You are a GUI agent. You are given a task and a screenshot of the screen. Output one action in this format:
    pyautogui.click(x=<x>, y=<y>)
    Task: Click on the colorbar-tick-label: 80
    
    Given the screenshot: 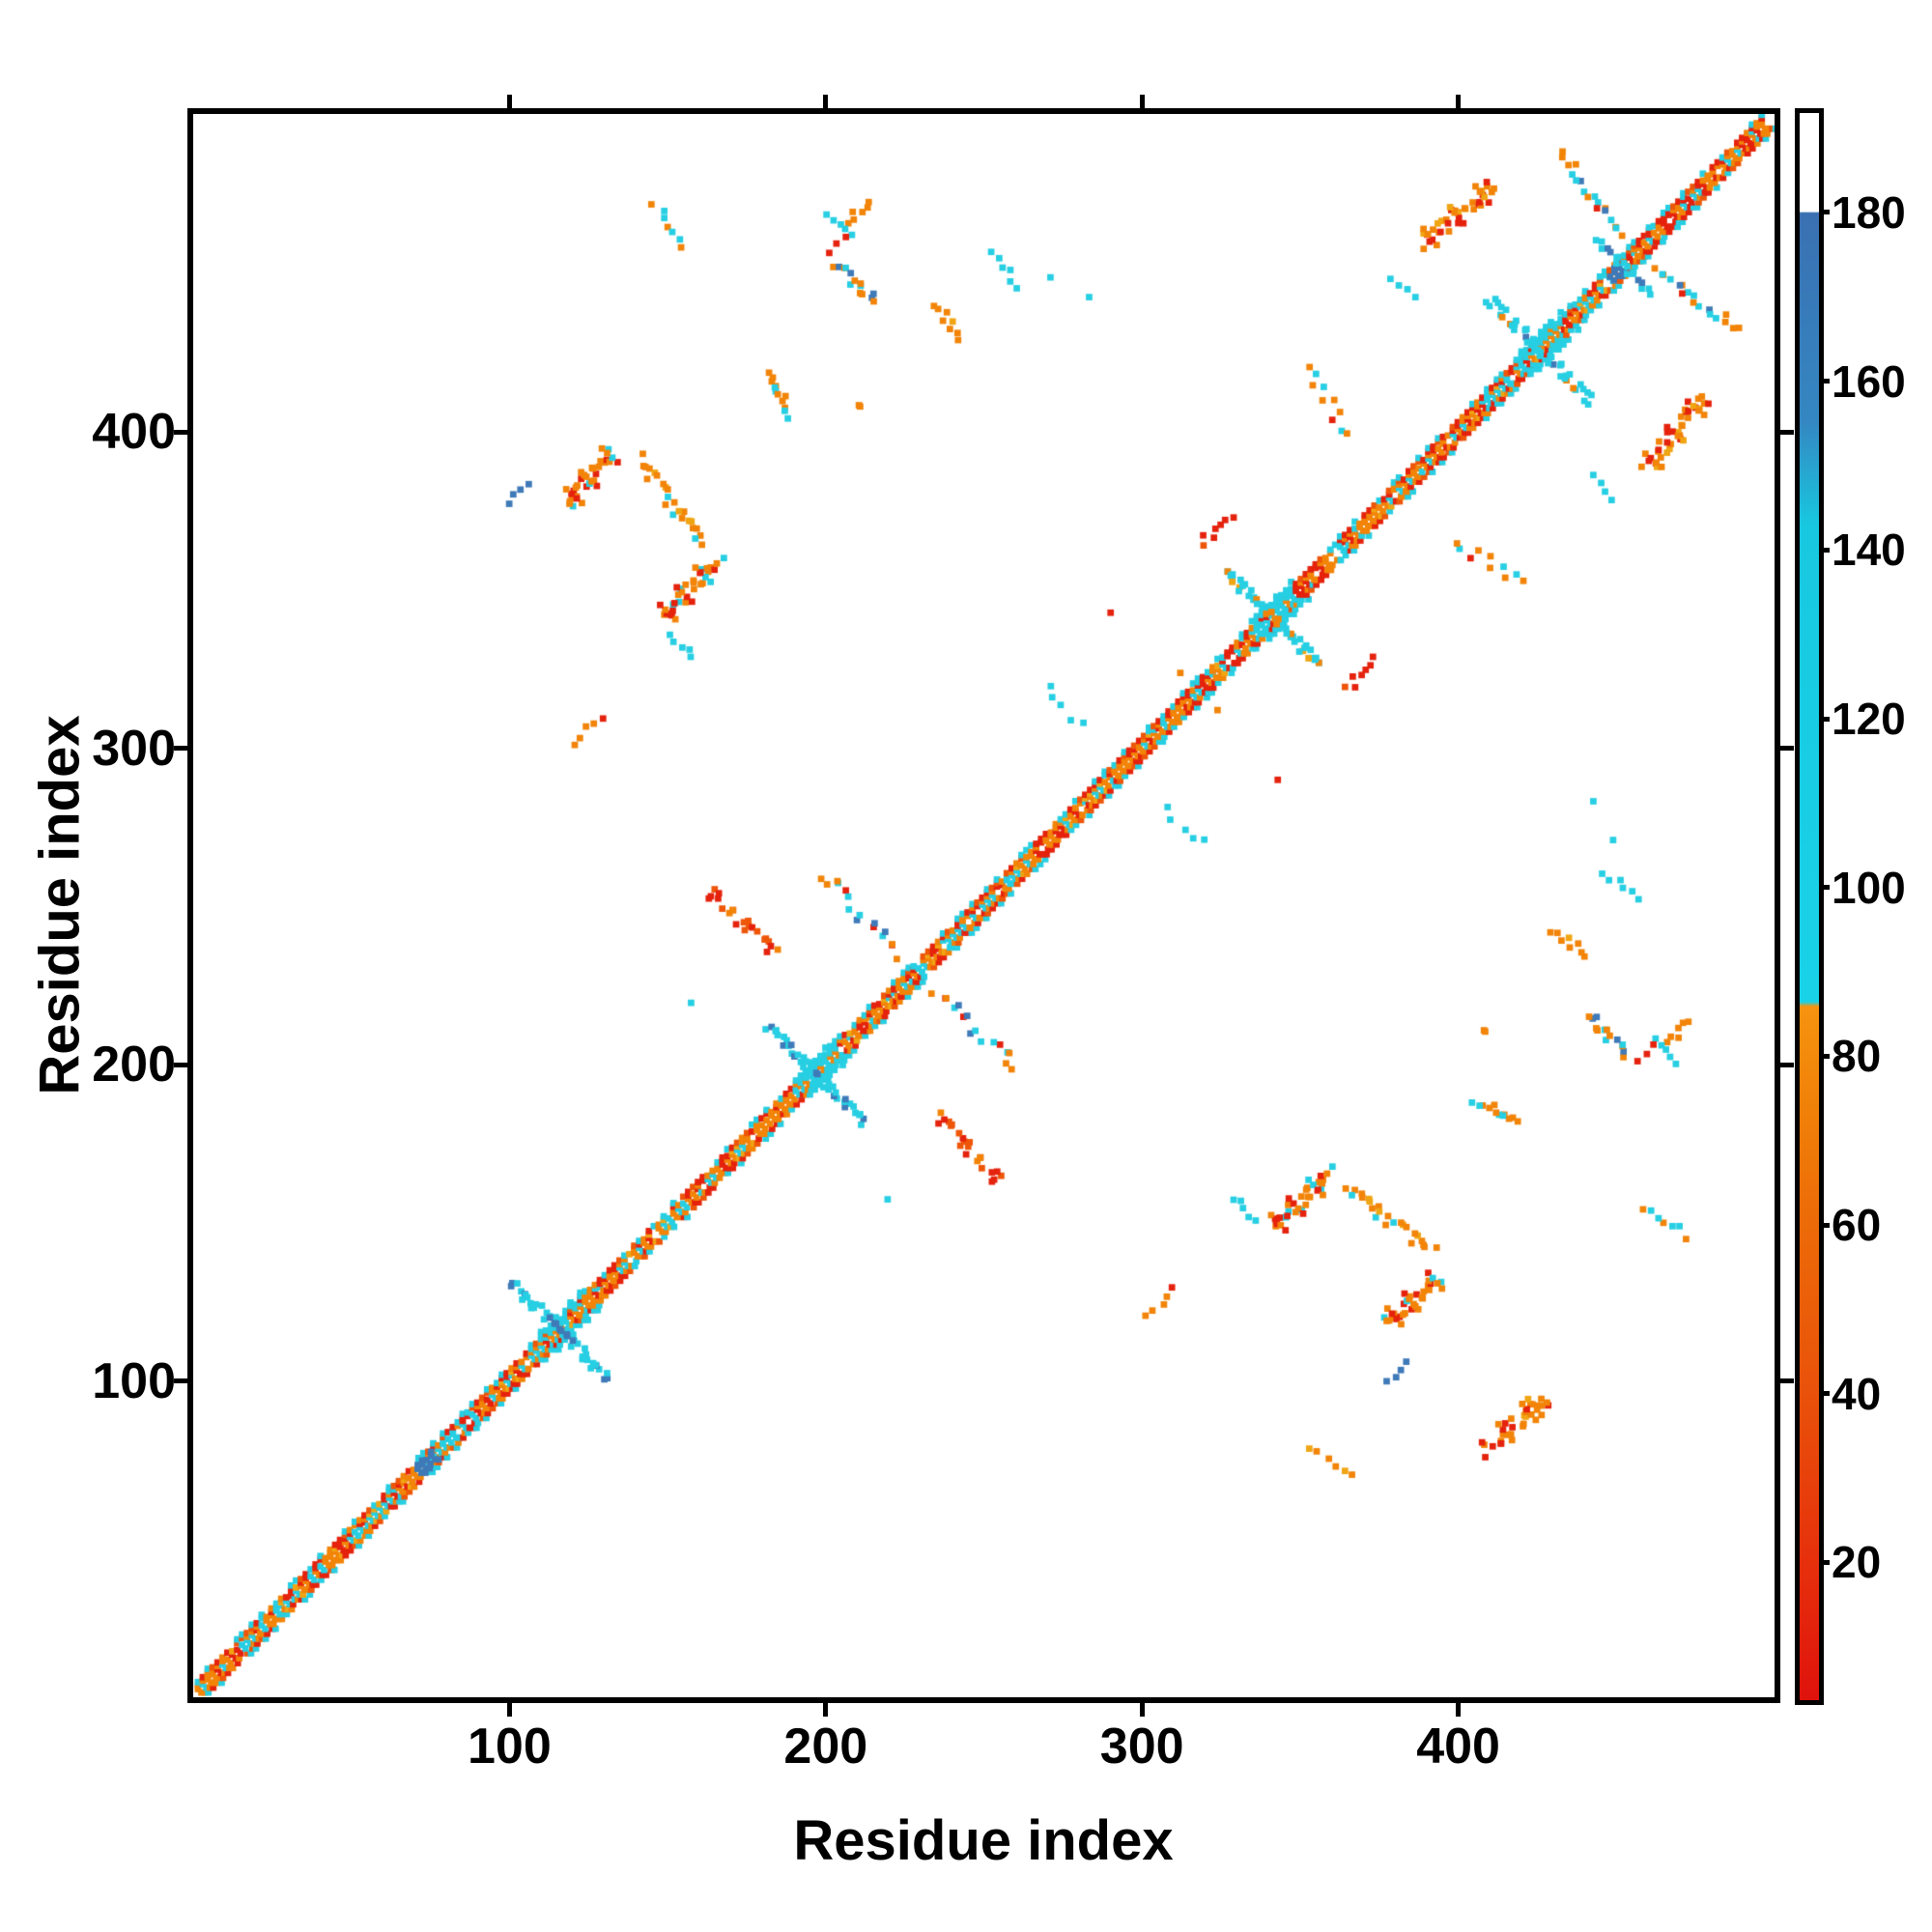 What is the action you would take?
    pyautogui.click(x=1857, y=1056)
    